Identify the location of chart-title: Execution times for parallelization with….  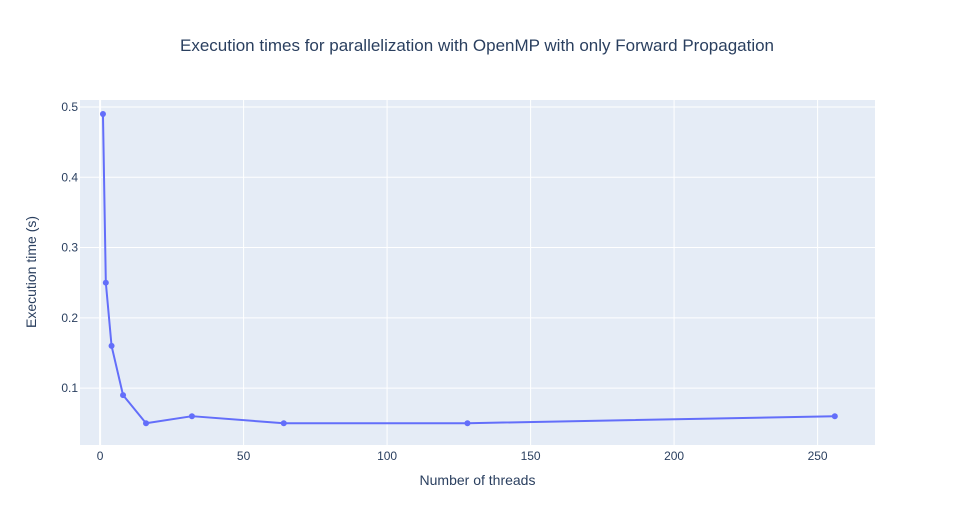
(477, 45).